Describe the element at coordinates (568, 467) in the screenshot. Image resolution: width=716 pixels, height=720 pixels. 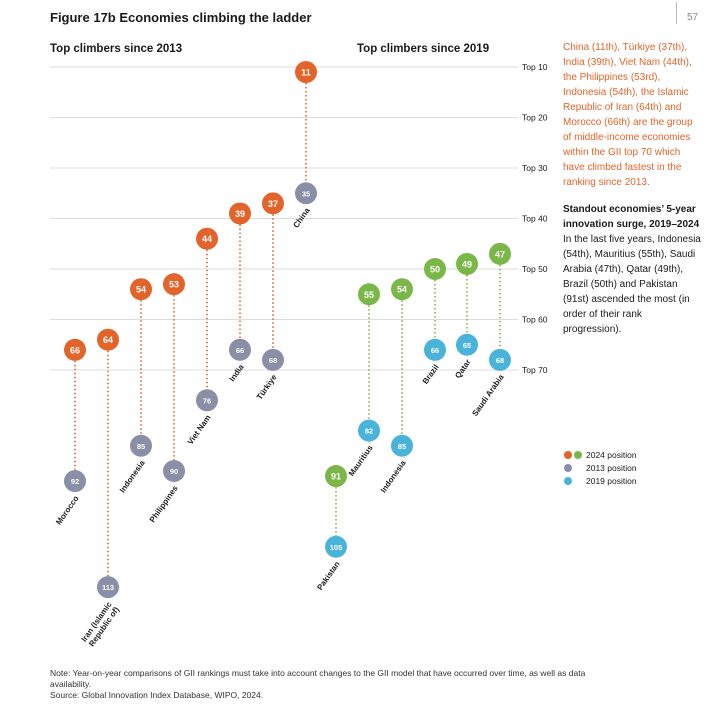
I see `grey-dot-icon` at that location.